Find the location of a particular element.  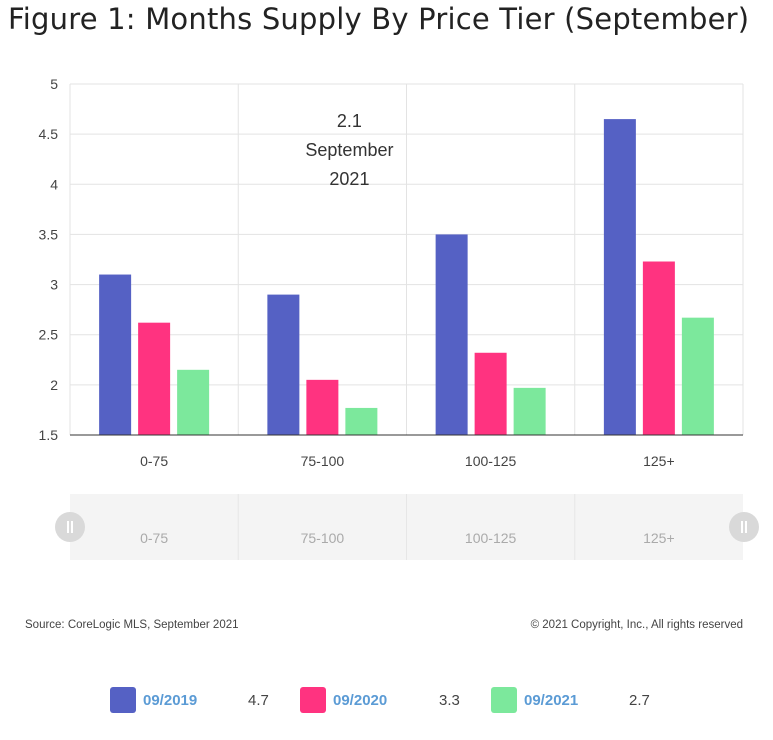

y-tick-label: 3.5 is located at coordinates (49, 234).